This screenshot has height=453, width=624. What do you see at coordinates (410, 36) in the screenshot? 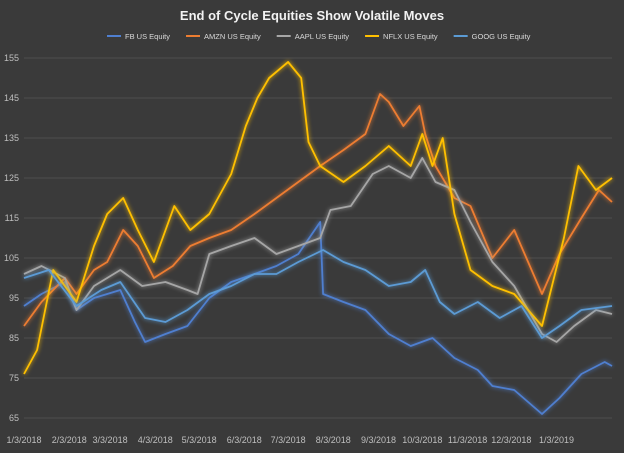
I see `legend-label: NFLX US Equity` at bounding box center [410, 36].